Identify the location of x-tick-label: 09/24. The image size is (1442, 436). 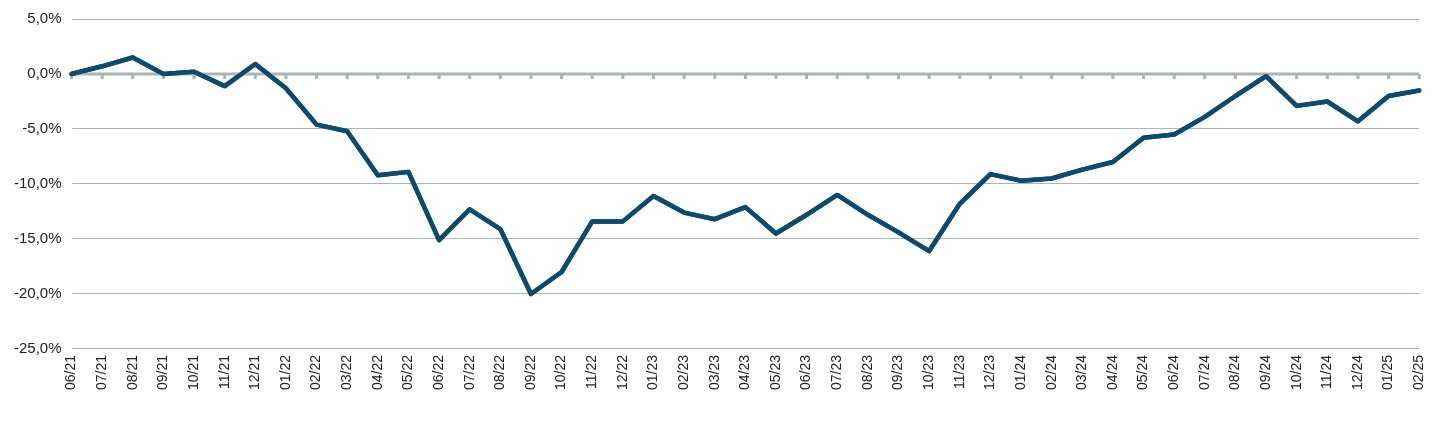
(1264, 372).